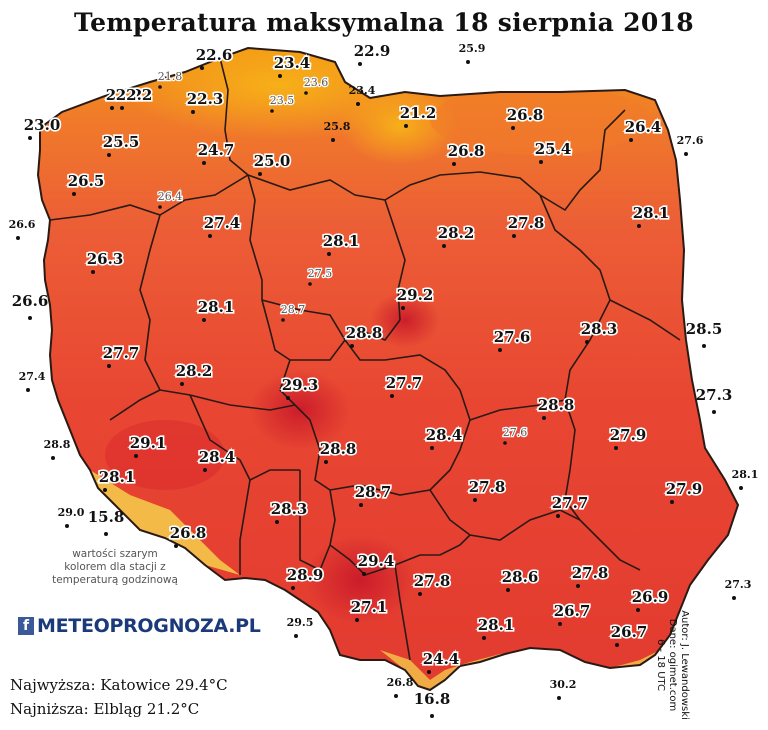  What do you see at coordinates (305, 575) in the screenshot?
I see `station-temperature-label: 28.9` at bounding box center [305, 575].